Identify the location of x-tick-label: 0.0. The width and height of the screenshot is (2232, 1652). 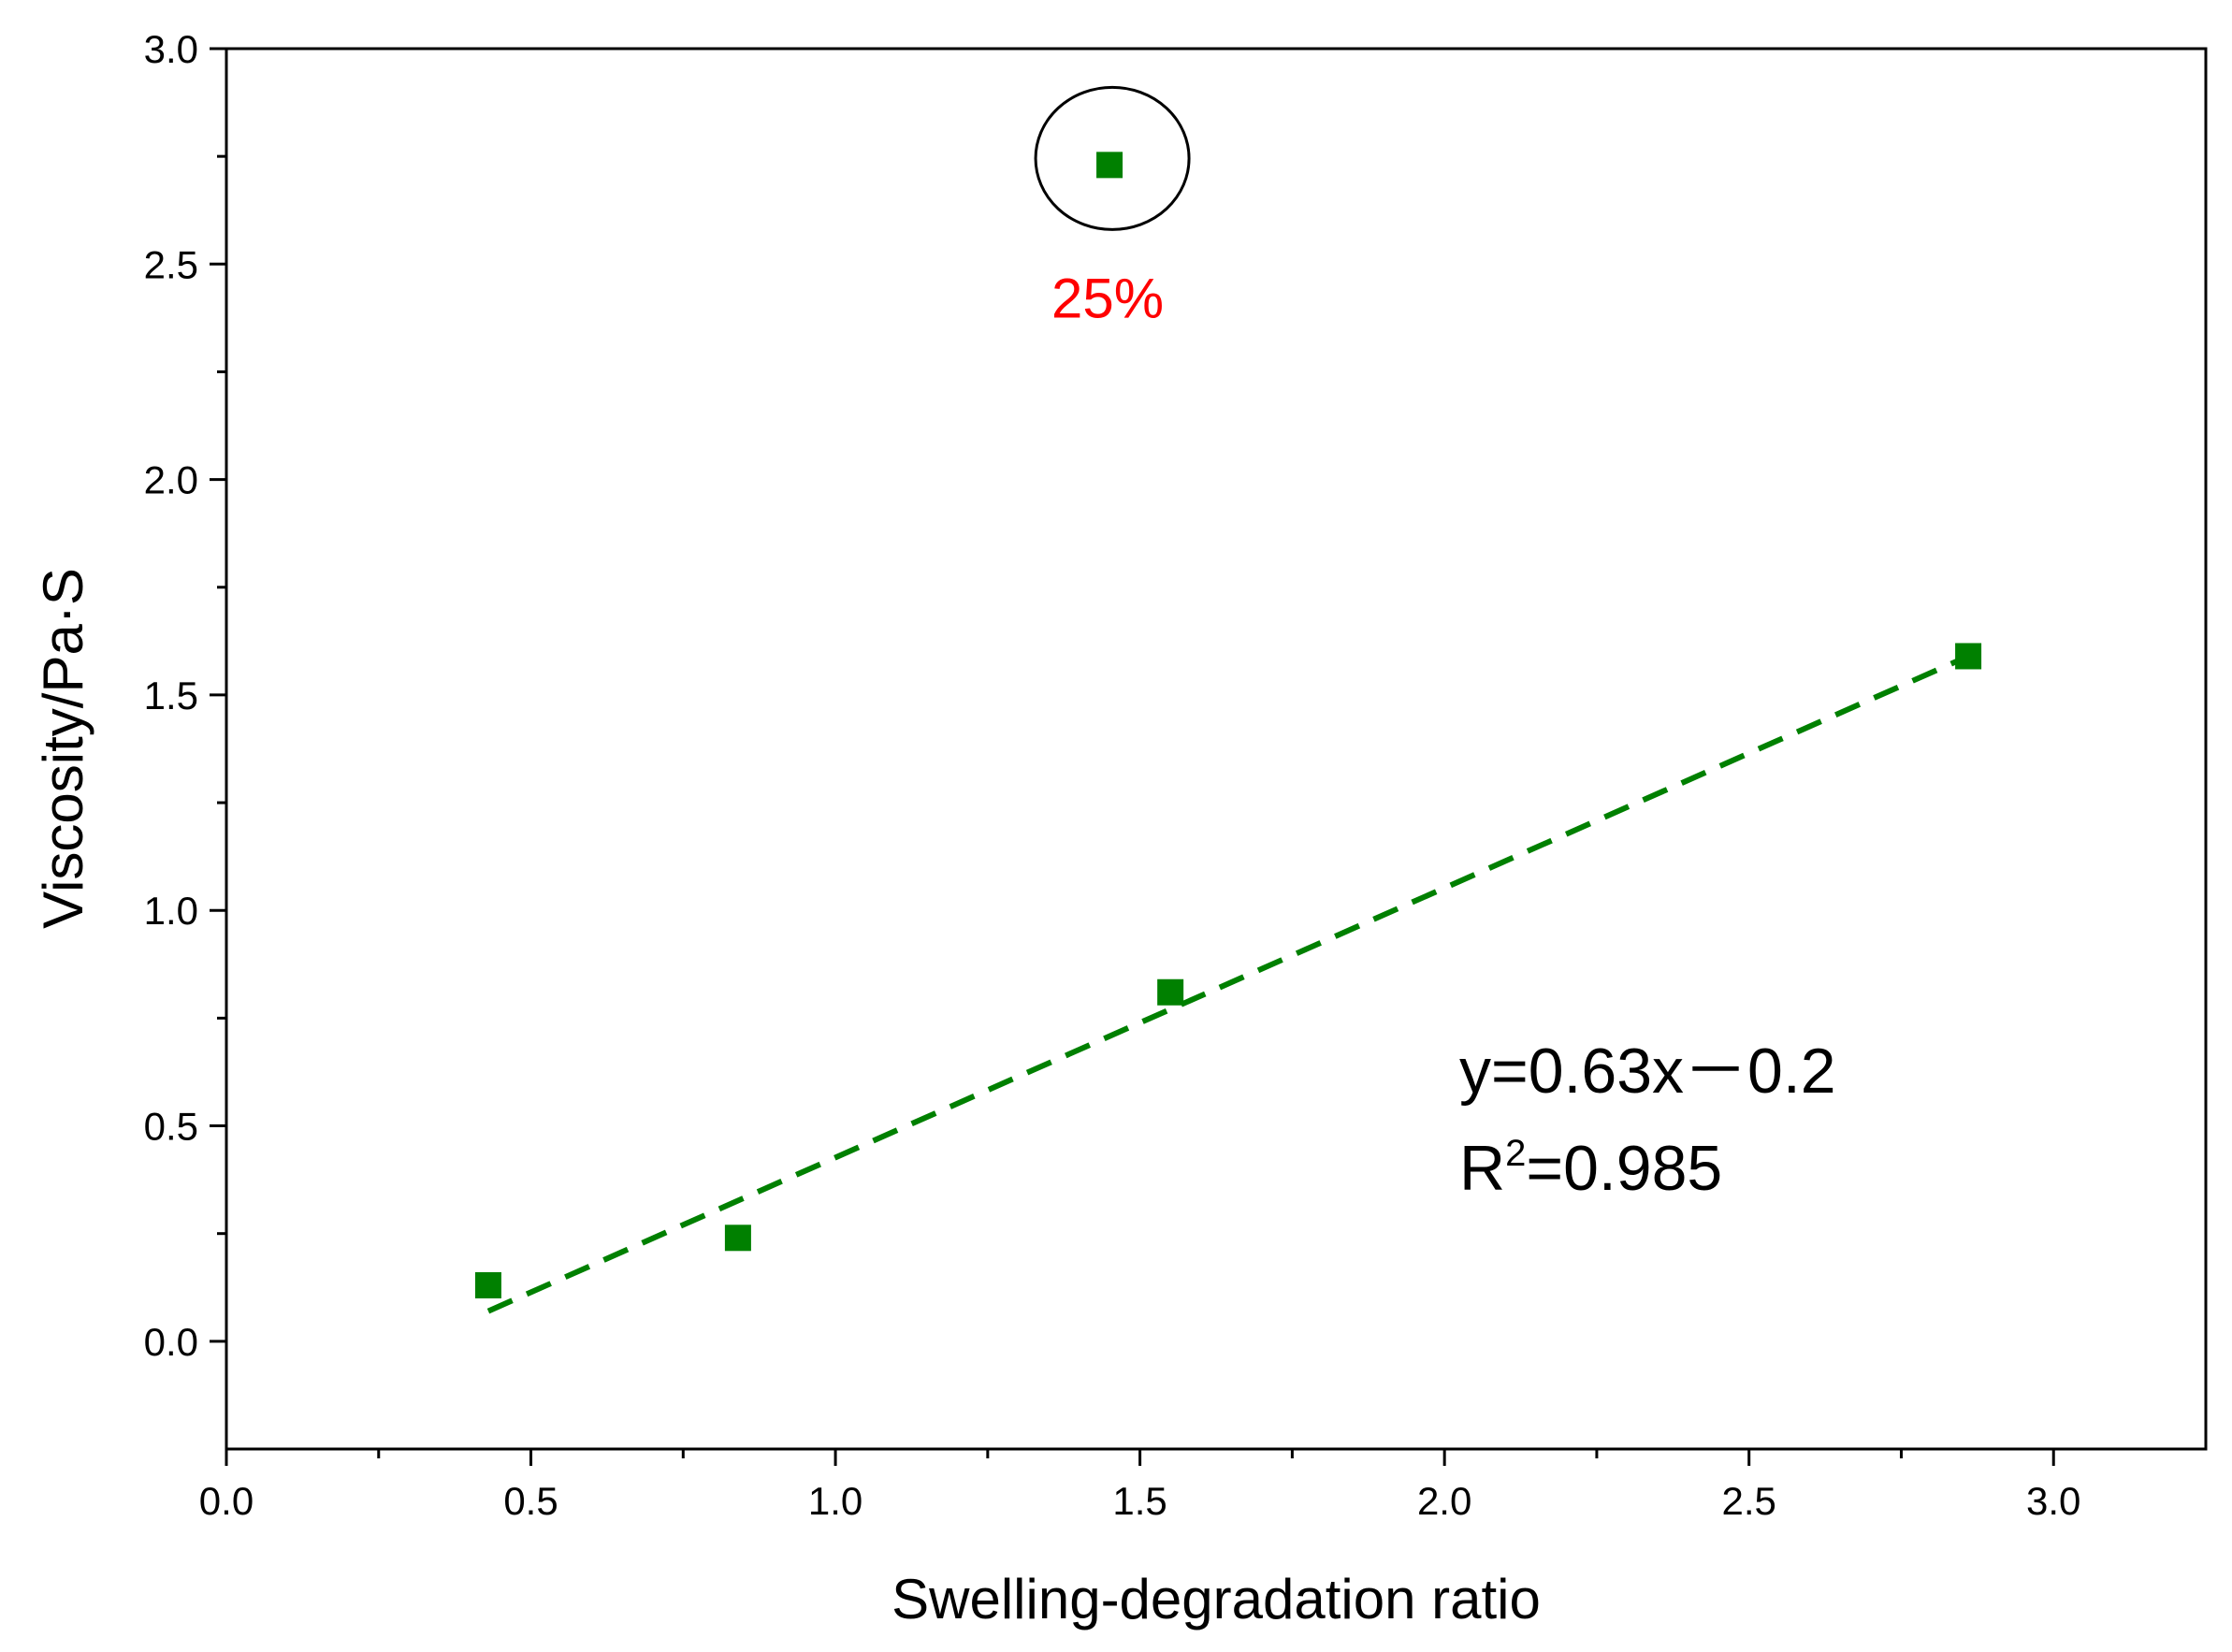
(226, 1501).